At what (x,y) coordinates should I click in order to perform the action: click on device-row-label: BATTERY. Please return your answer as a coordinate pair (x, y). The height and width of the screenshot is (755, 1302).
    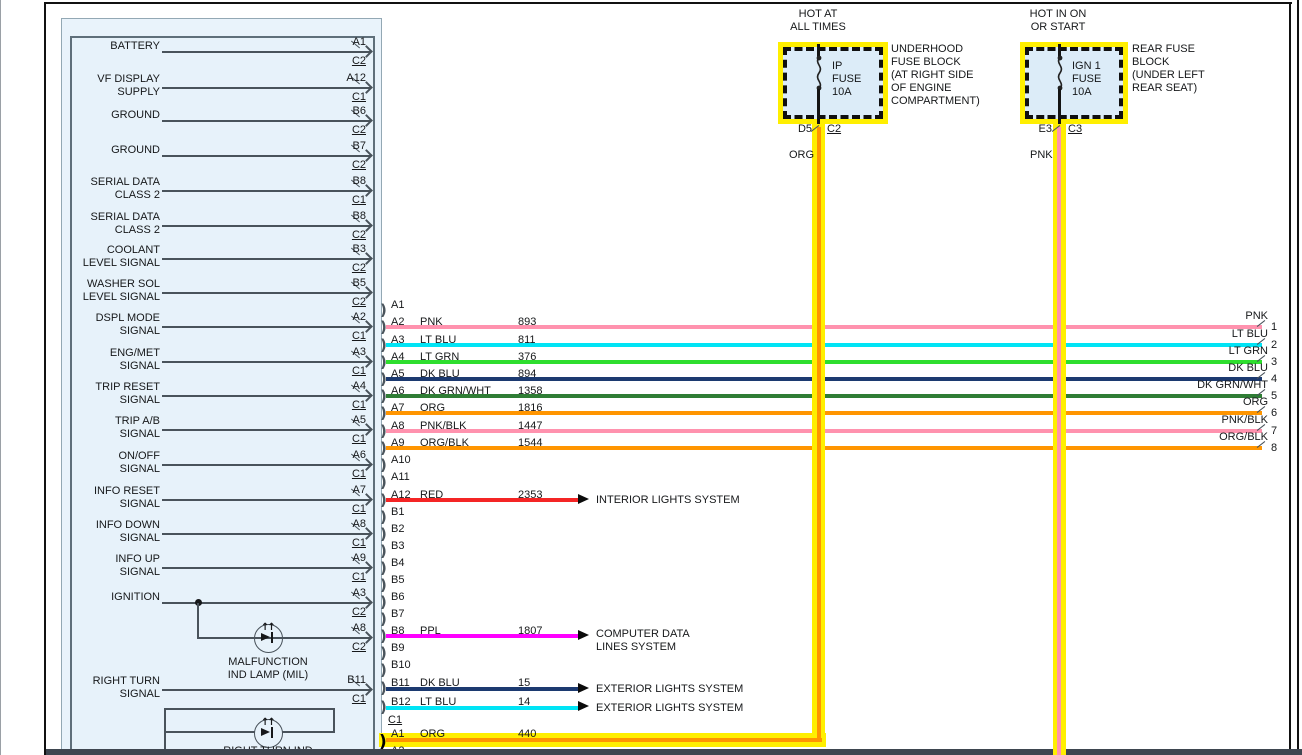
    Looking at the image, I should click on (135, 46).